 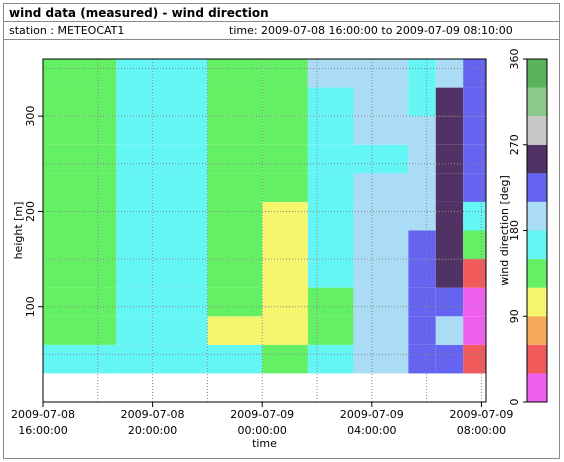 I want to click on colorbar-tick-label: 0, so click(x=514, y=402).